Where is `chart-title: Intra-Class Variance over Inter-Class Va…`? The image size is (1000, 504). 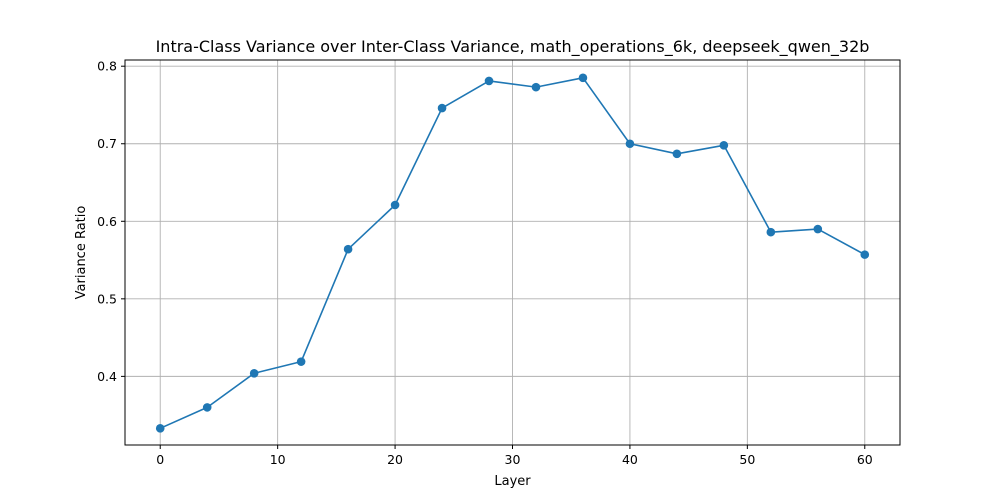
chart-title: Intra-Class Variance over Inter-Class Va… is located at coordinates (513, 47).